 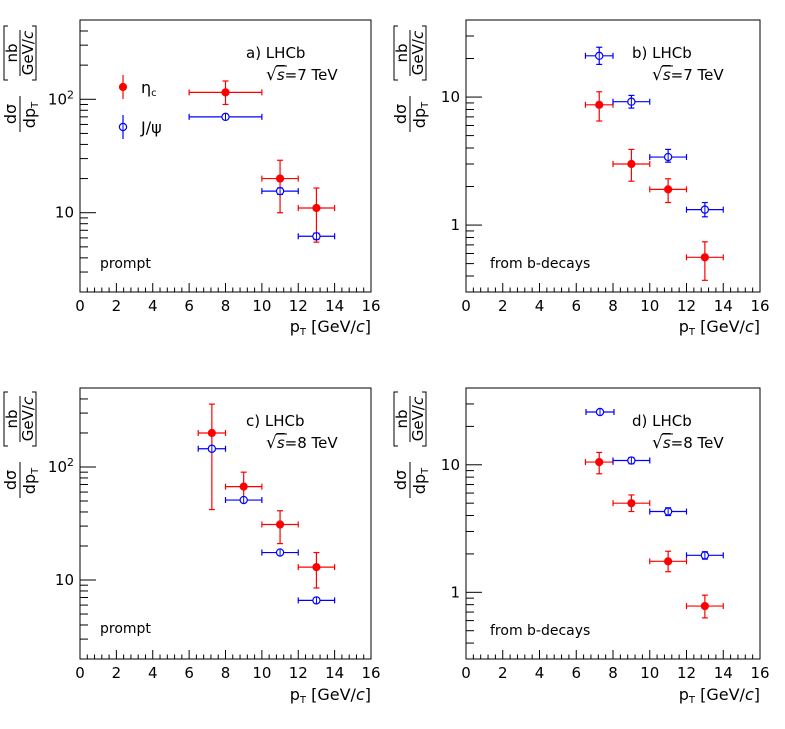 What do you see at coordinates (418, 400) in the screenshot?
I see `y-unit-c: c` at bounding box center [418, 400].